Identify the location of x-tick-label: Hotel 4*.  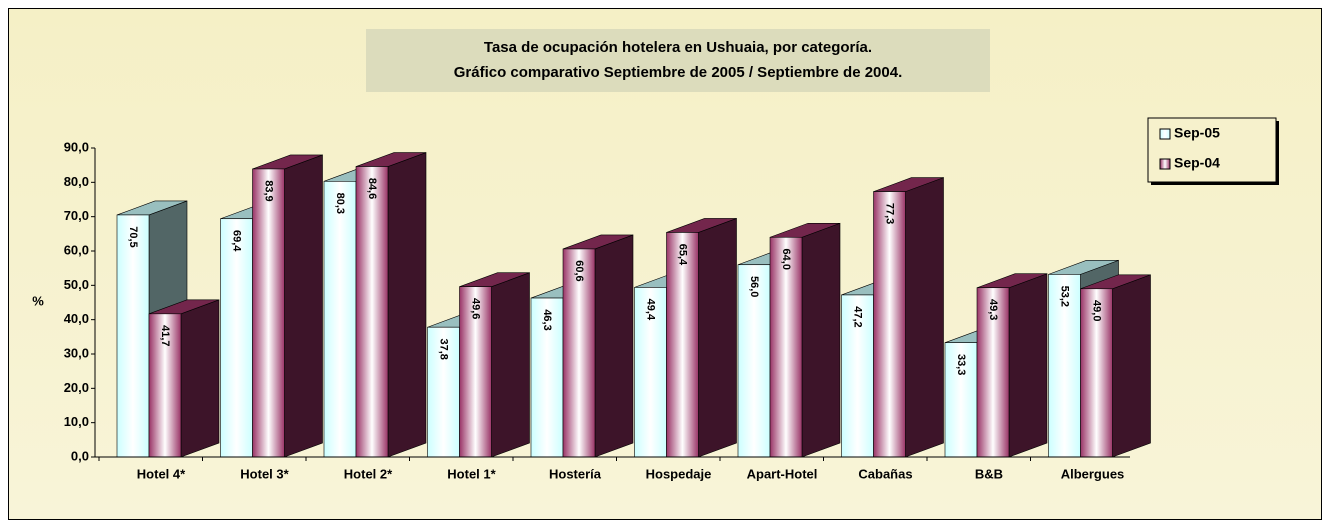
(161, 473).